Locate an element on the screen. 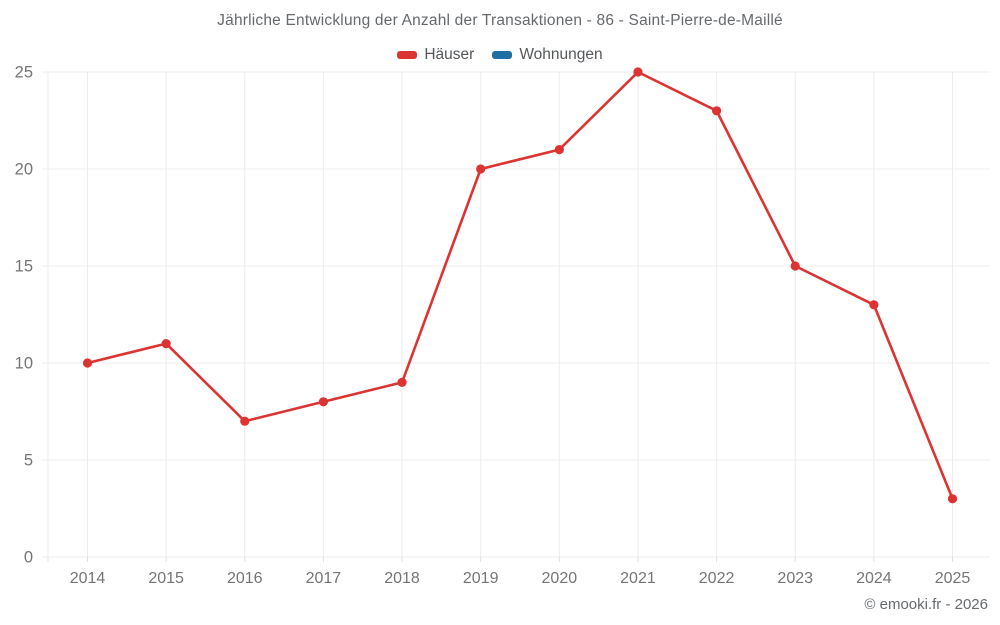 The height and width of the screenshot is (625, 1000). x-axis-tick-label: 2017 is located at coordinates (324, 578).